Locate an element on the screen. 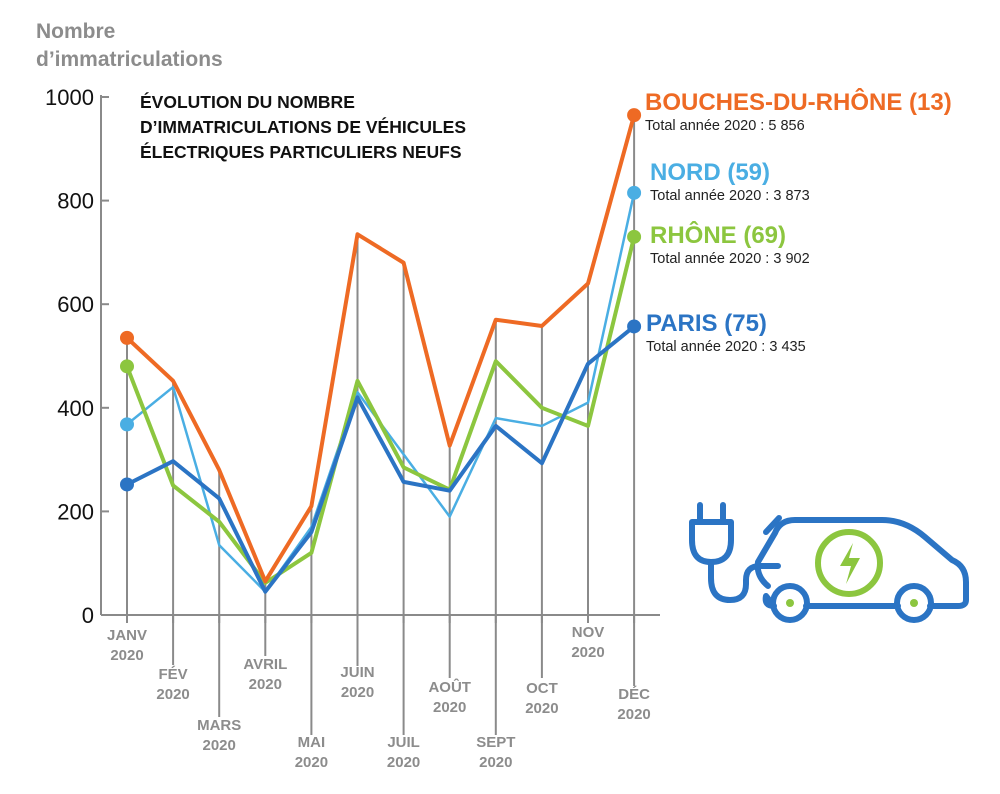 This screenshot has height=794, width=1000. legend-entry-nord: NORD (59) Total année 2020 : 3 873 is located at coordinates (730, 182).